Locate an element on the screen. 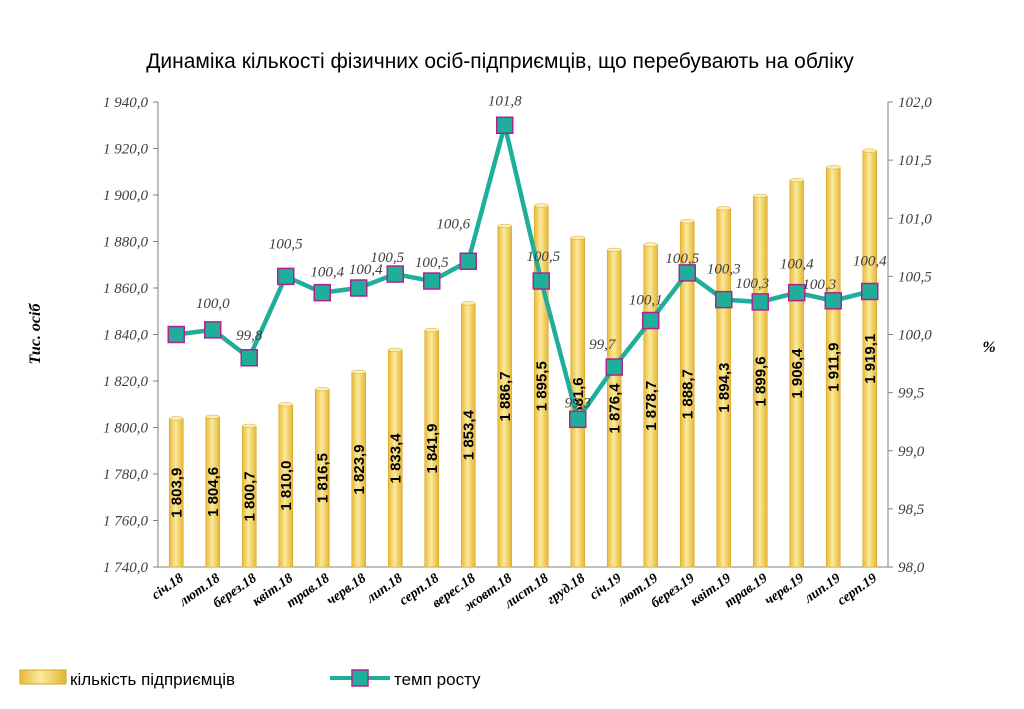  right-tick-label: 98,5 is located at coordinates (911, 510).